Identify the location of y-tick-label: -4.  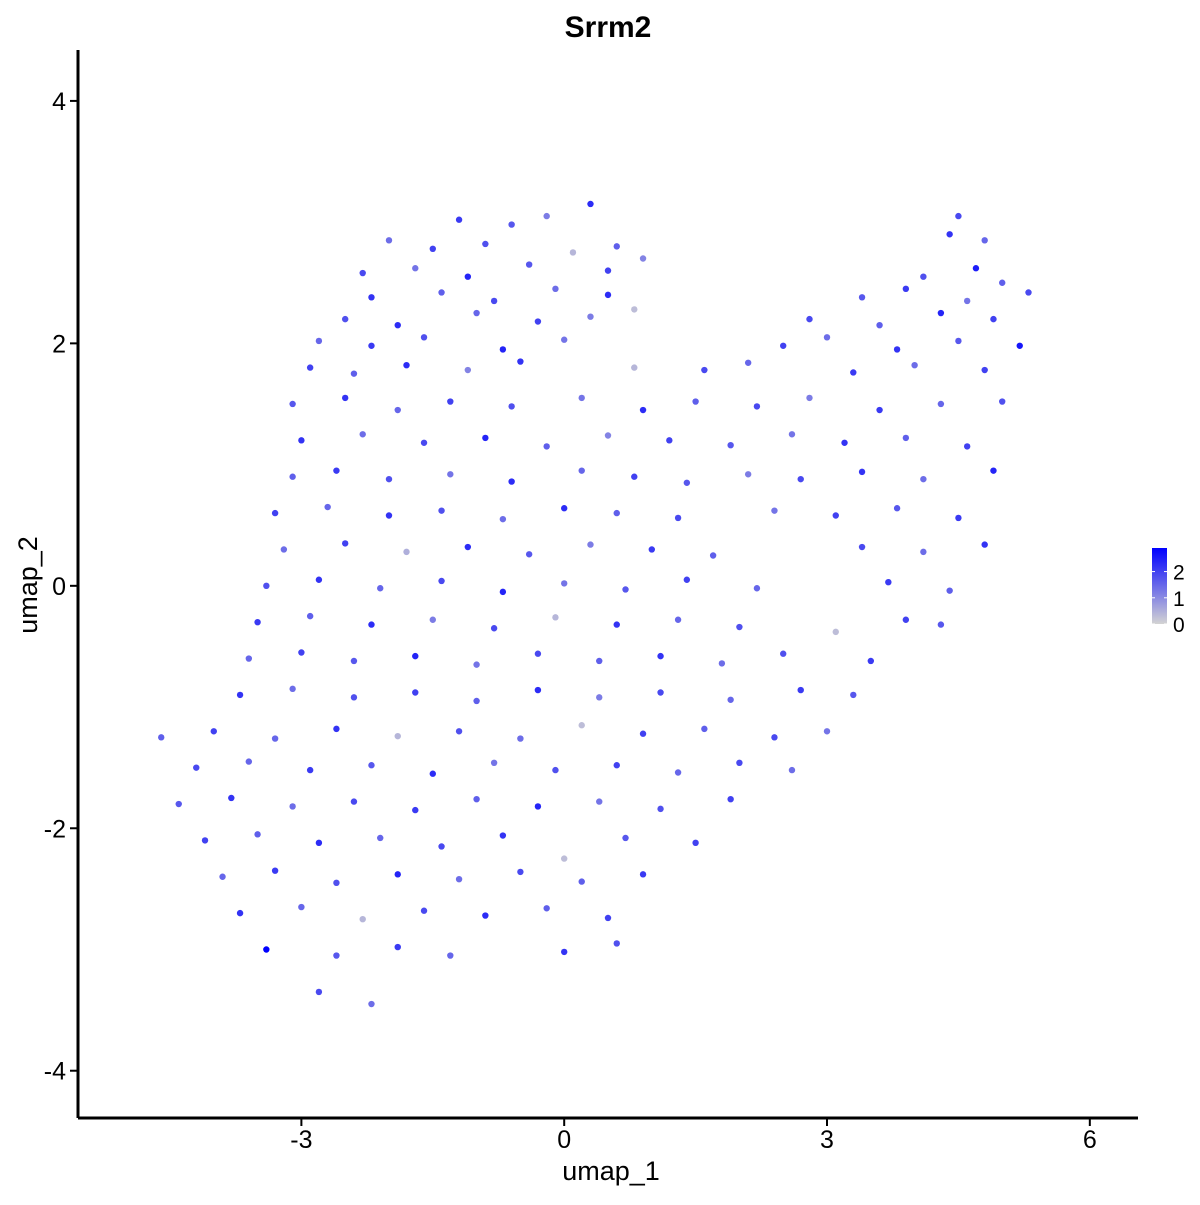
(55, 1072).